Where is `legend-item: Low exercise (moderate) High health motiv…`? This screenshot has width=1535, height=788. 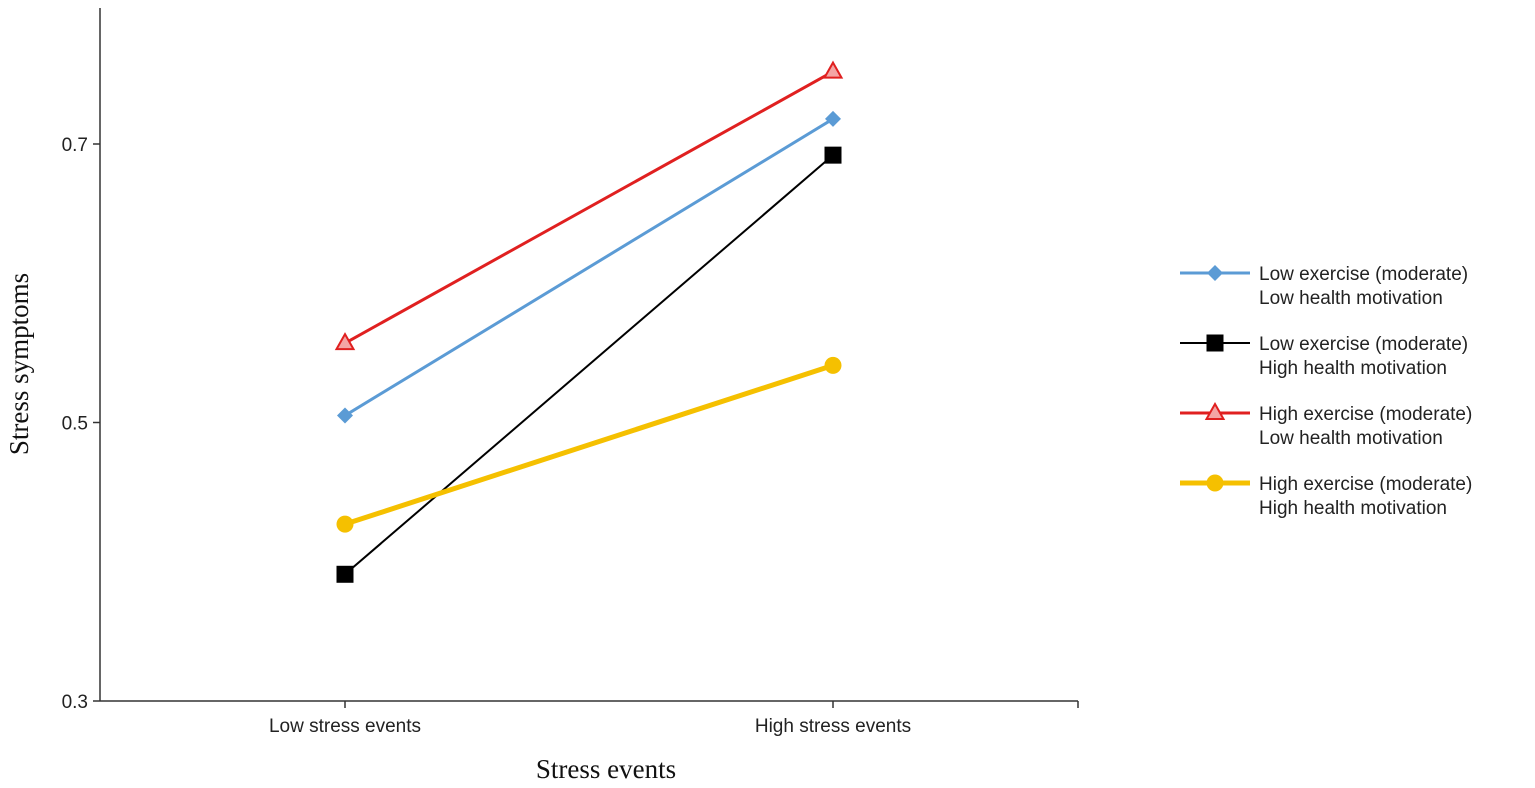 legend-item: Low exercise (moderate) High health motiv… is located at coordinates (1324, 356).